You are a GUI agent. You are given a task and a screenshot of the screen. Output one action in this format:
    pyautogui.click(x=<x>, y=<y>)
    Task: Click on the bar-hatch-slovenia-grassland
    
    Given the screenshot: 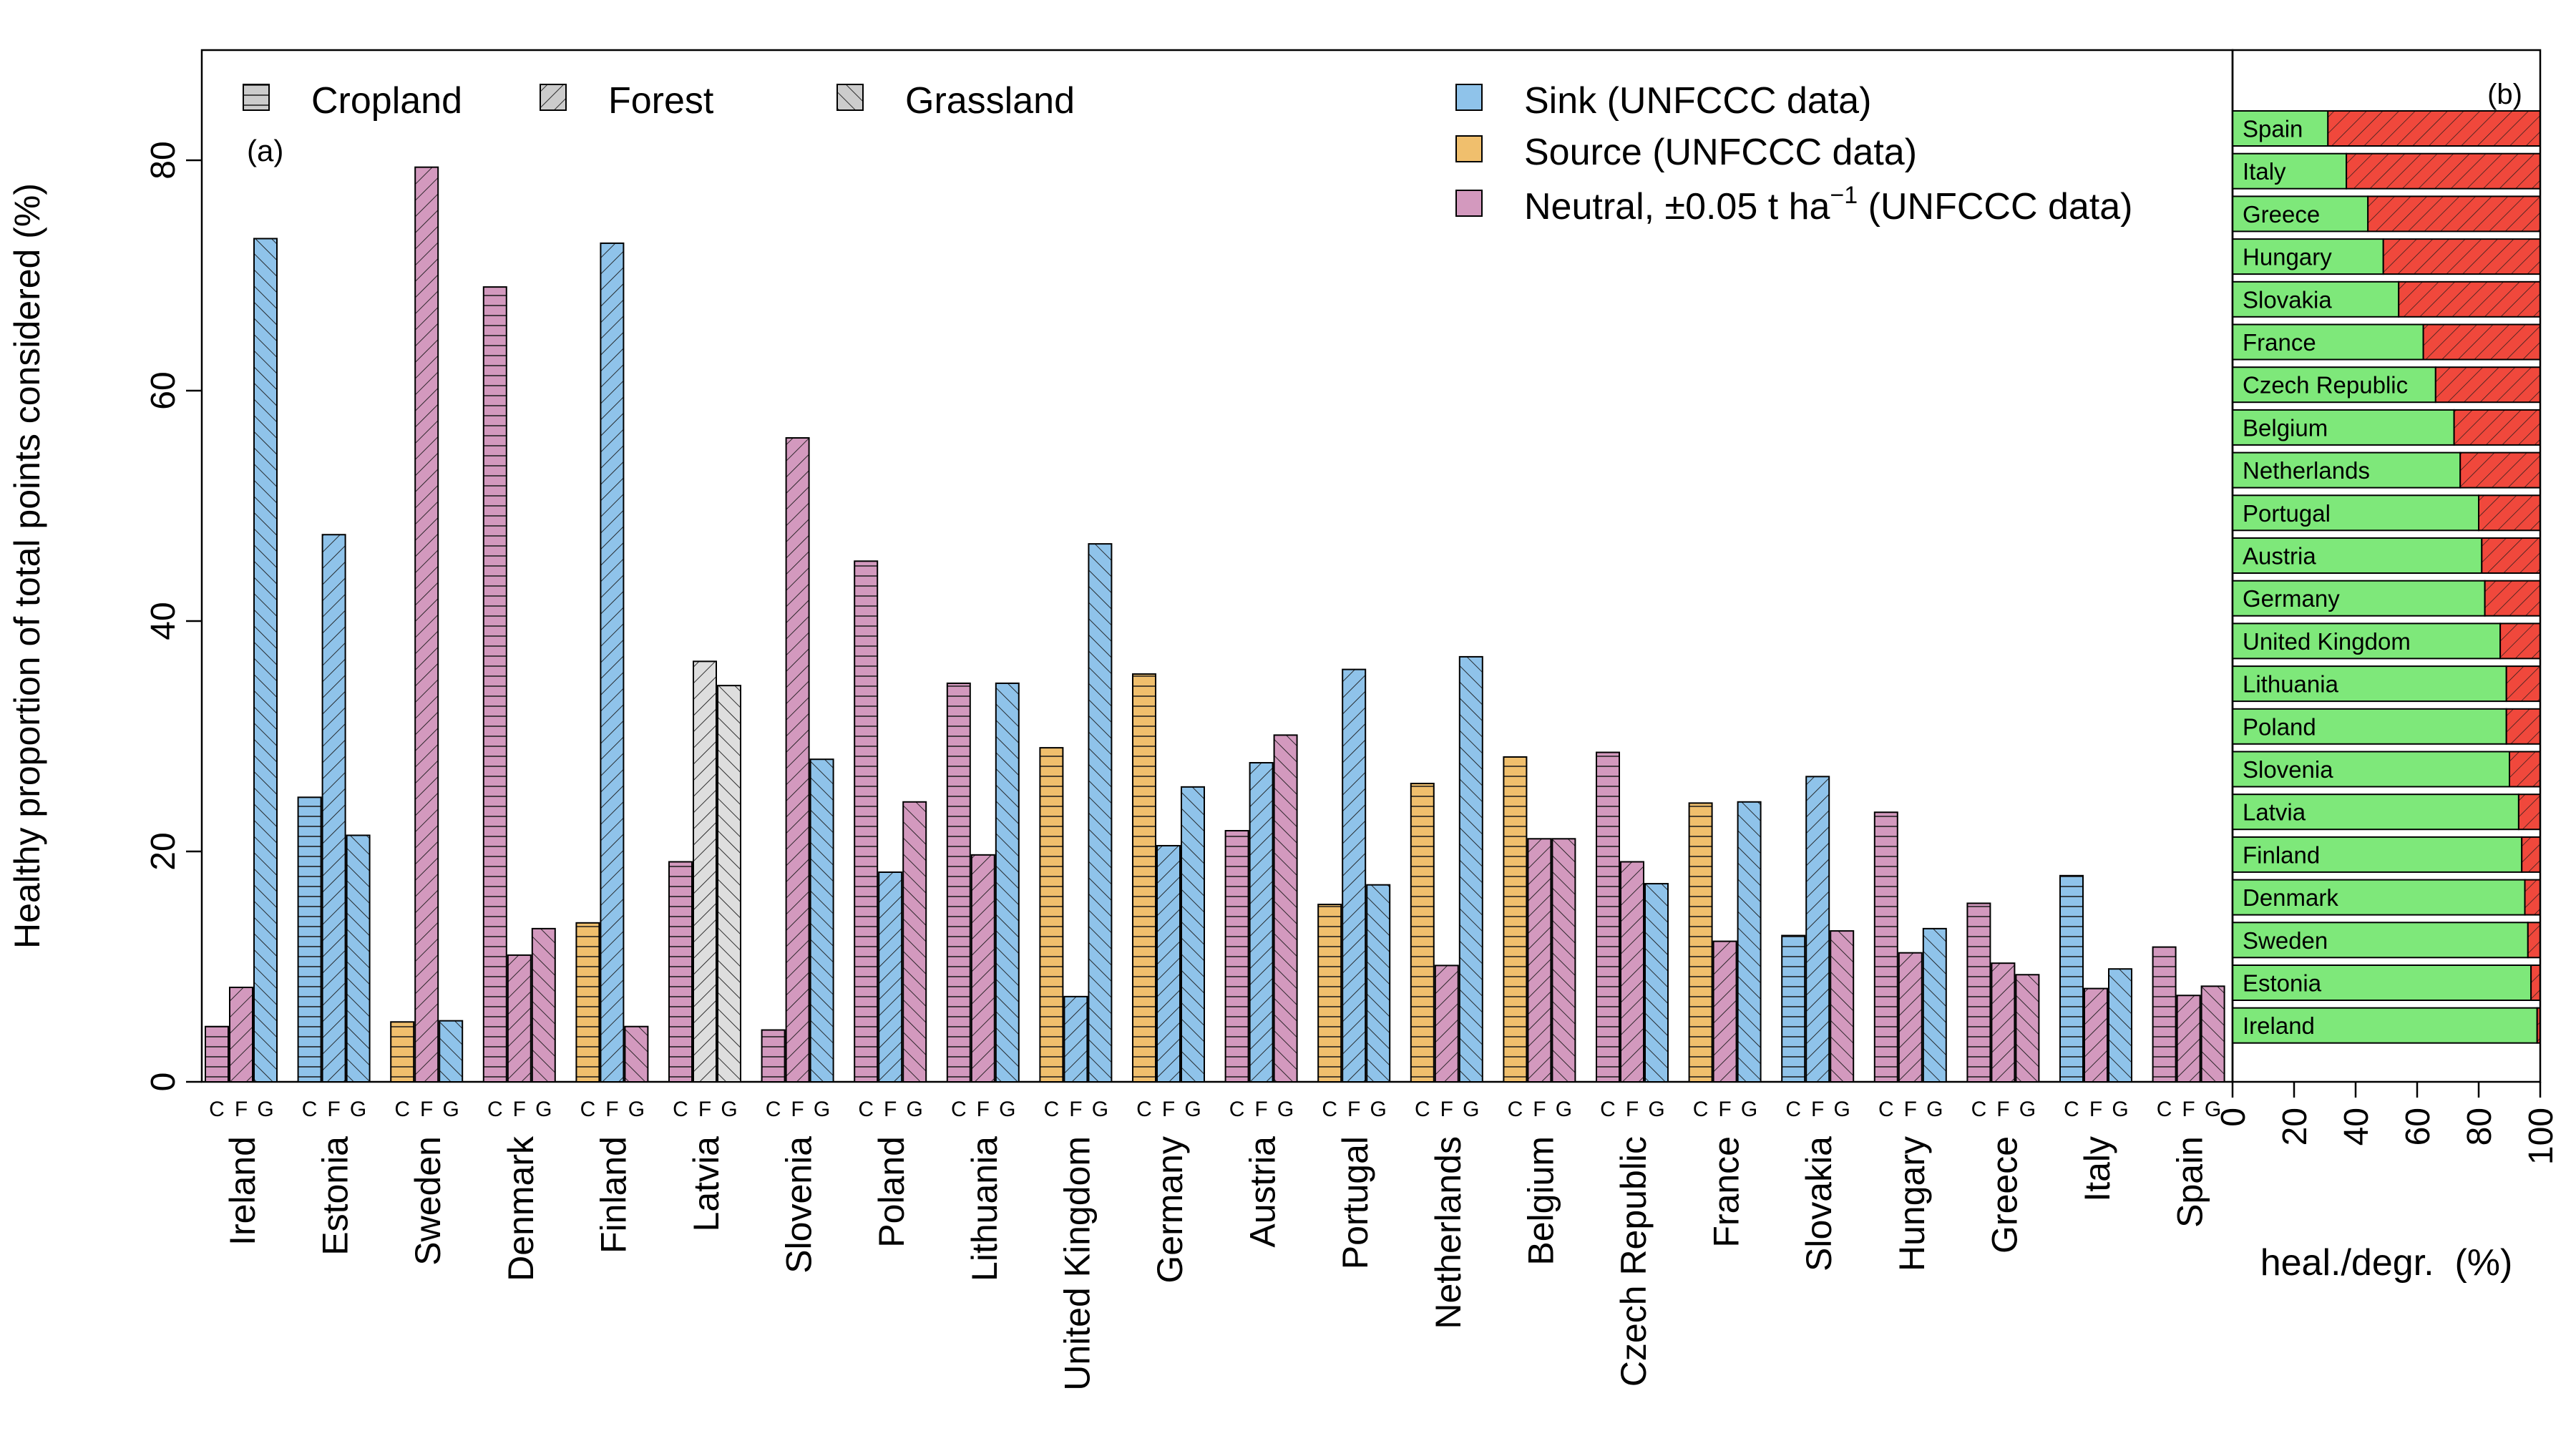 What is the action you would take?
    pyautogui.click(x=822, y=921)
    